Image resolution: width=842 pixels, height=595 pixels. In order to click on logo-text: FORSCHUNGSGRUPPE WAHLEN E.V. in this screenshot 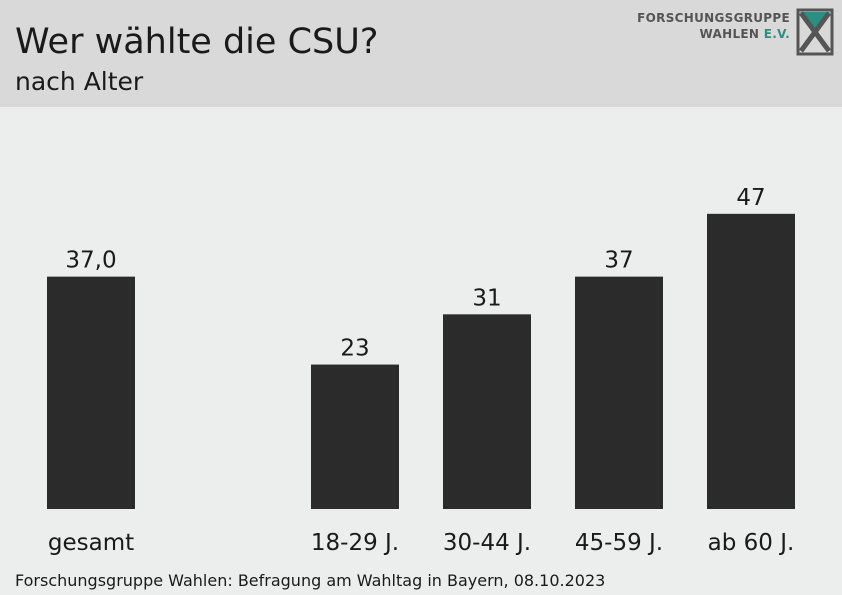, I will do `click(713, 26)`.